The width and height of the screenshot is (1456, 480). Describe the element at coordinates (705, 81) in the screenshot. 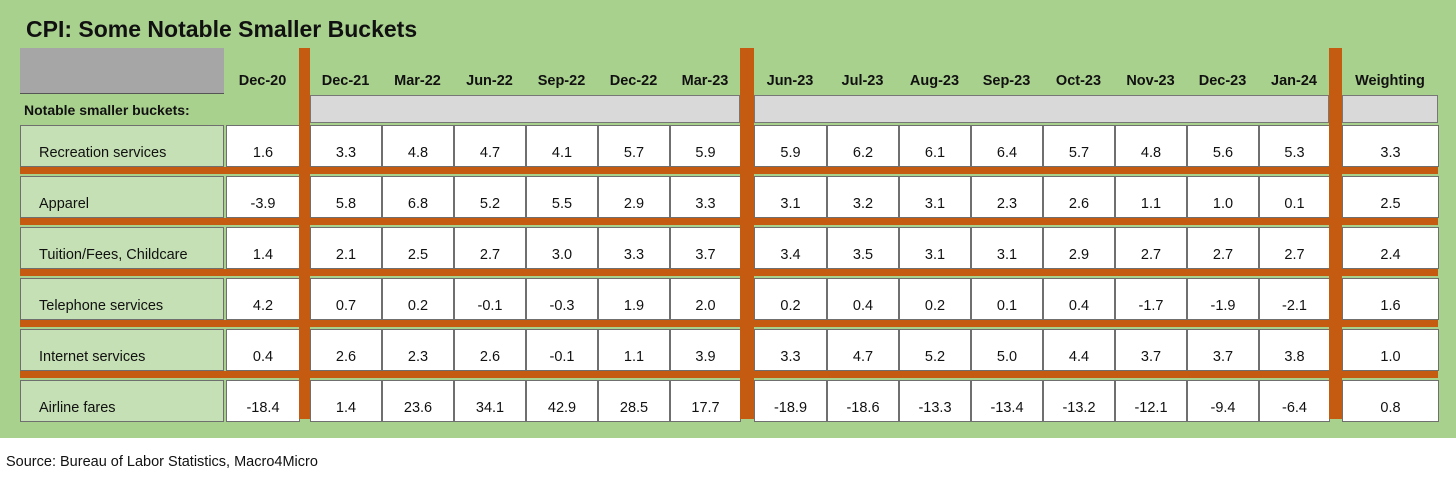

I see `column-header: Mar-23` at that location.